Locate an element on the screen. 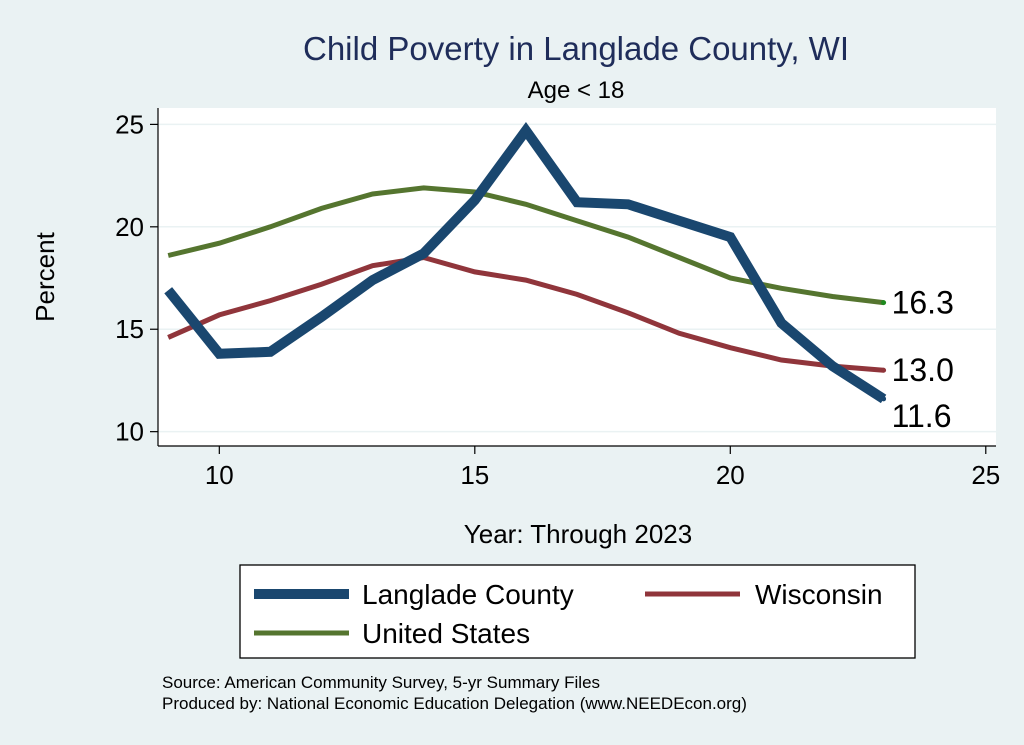 This screenshot has height=745, width=1024. end-point-wisconsin is located at coordinates (884, 370).